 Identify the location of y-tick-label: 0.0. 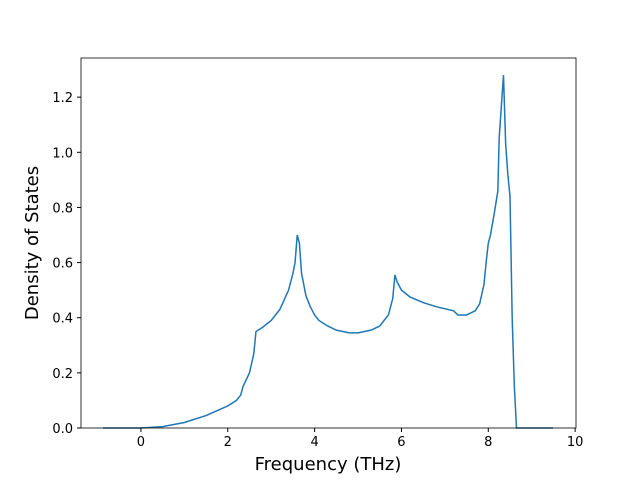
(62, 429).